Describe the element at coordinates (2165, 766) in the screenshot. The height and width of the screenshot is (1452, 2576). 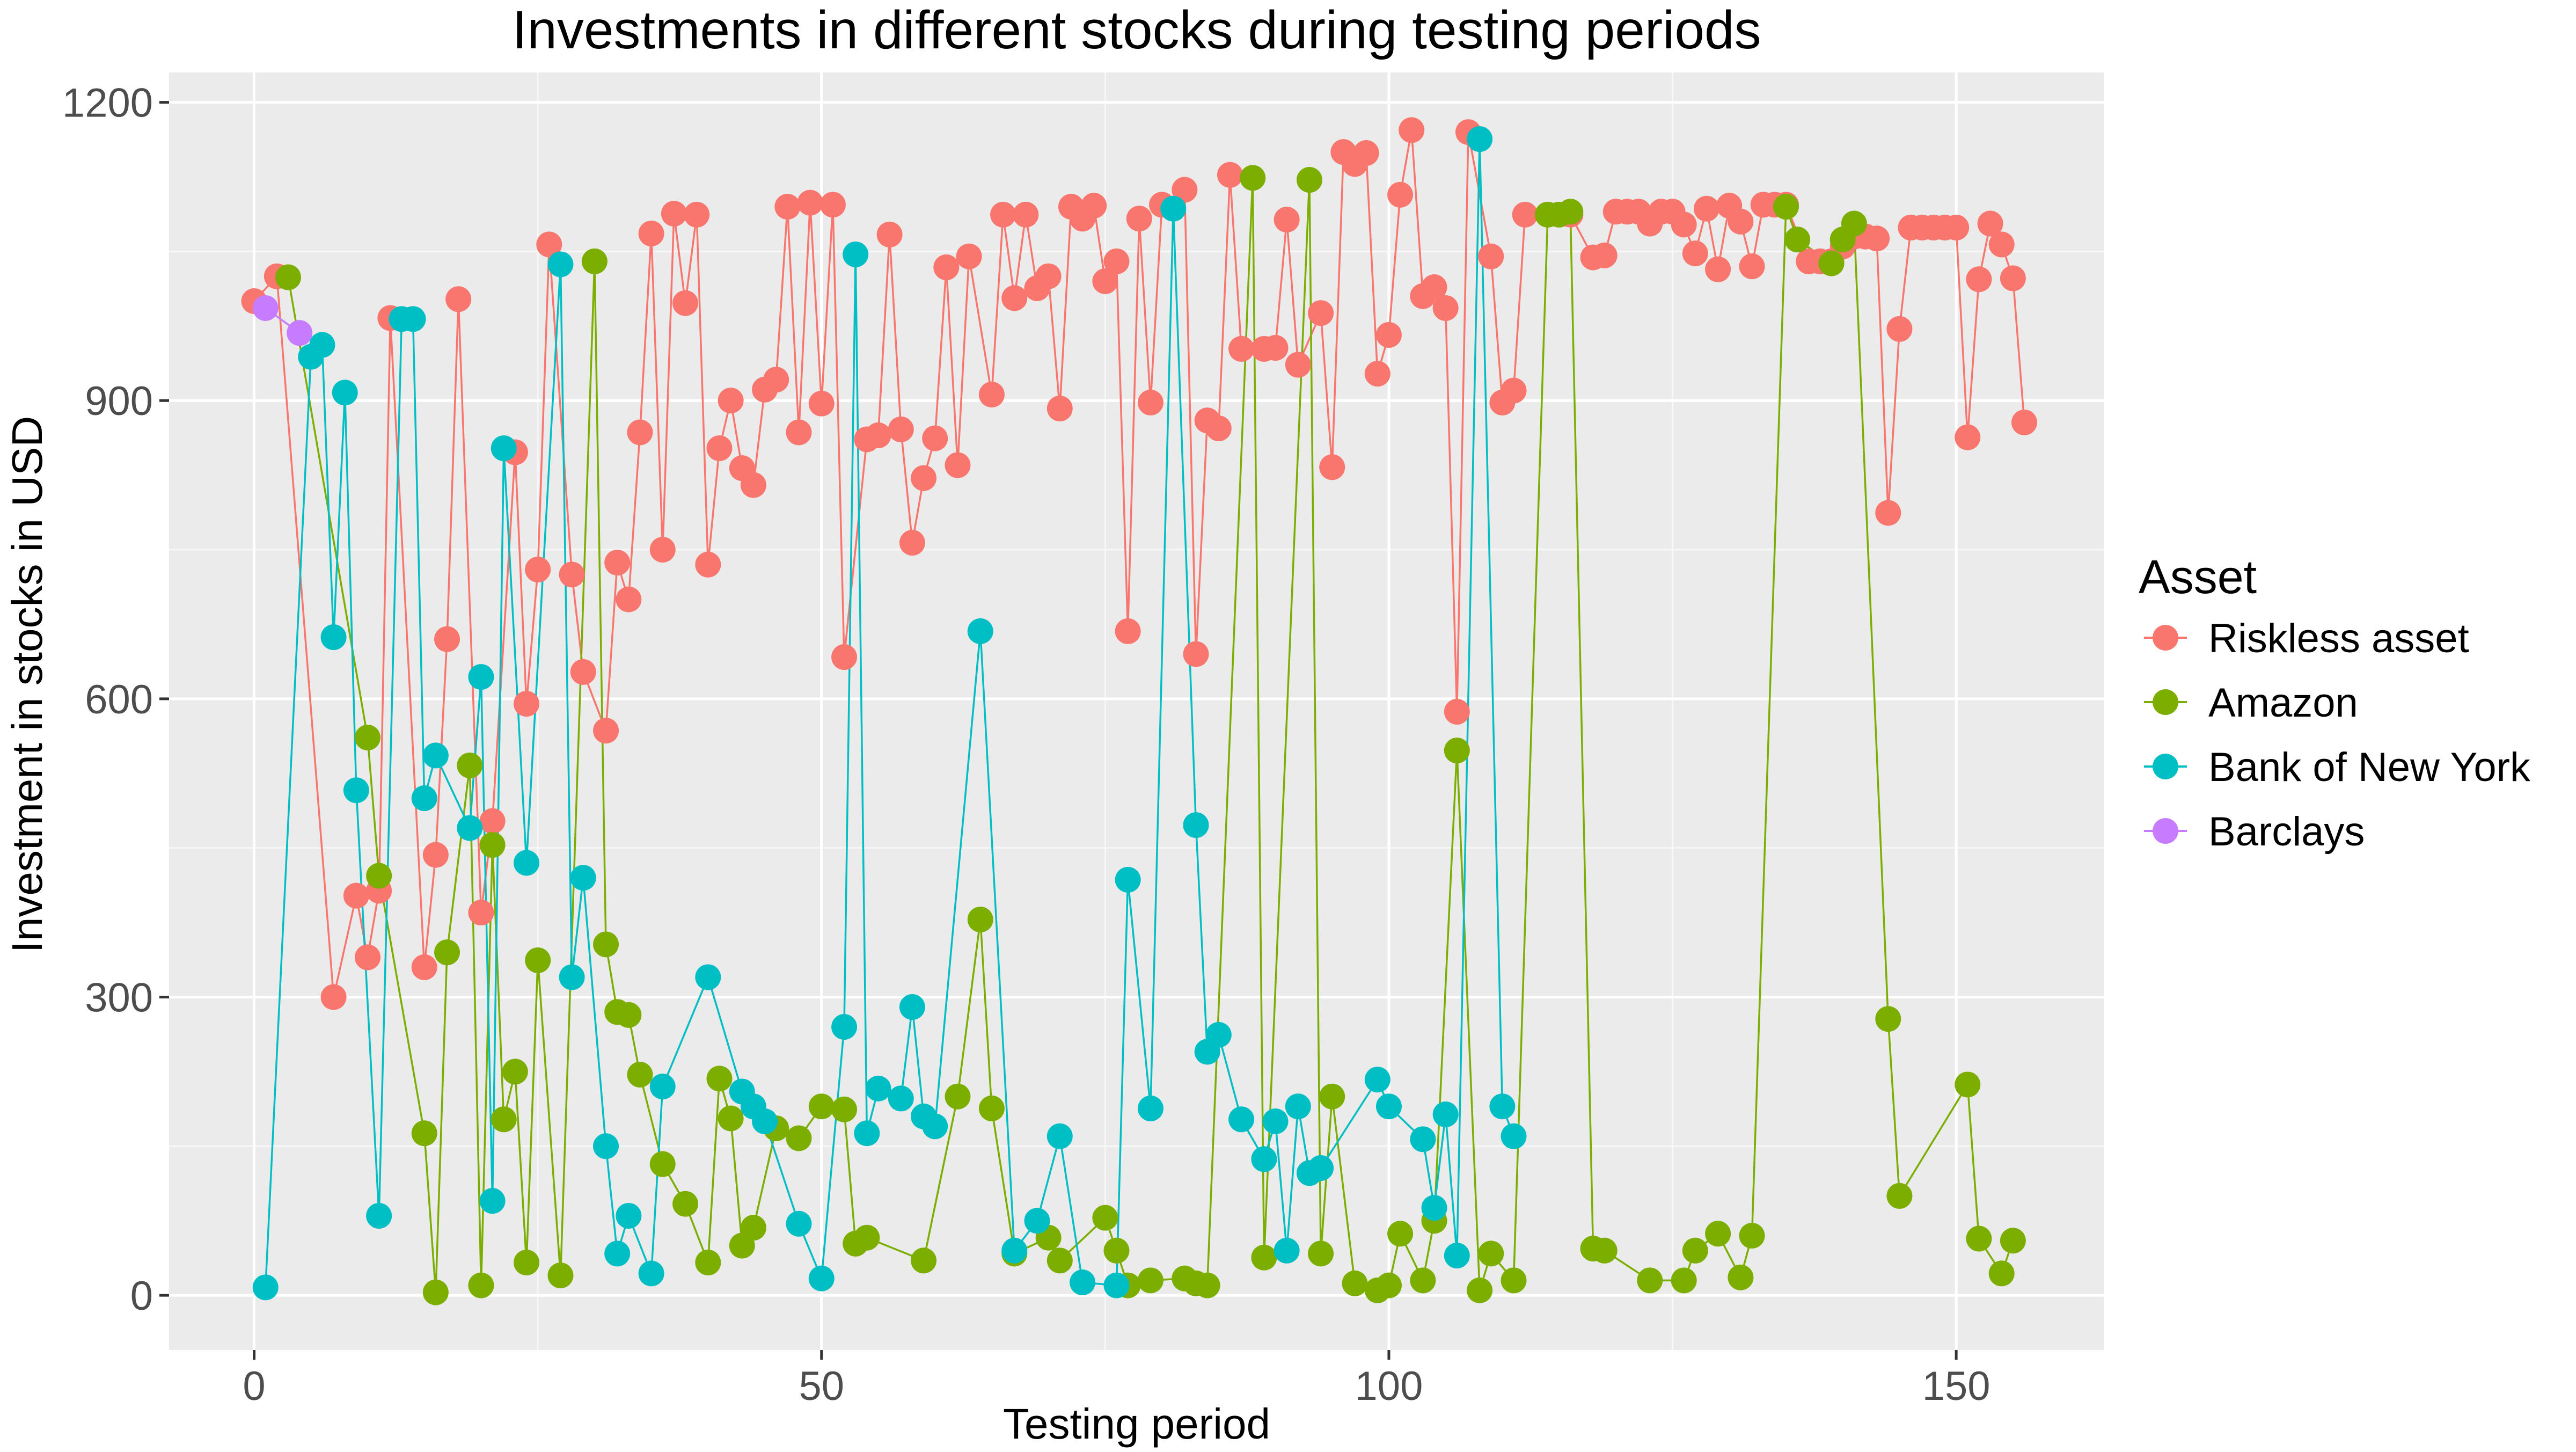
I see `legend-marker-bank-of-new-york` at that location.